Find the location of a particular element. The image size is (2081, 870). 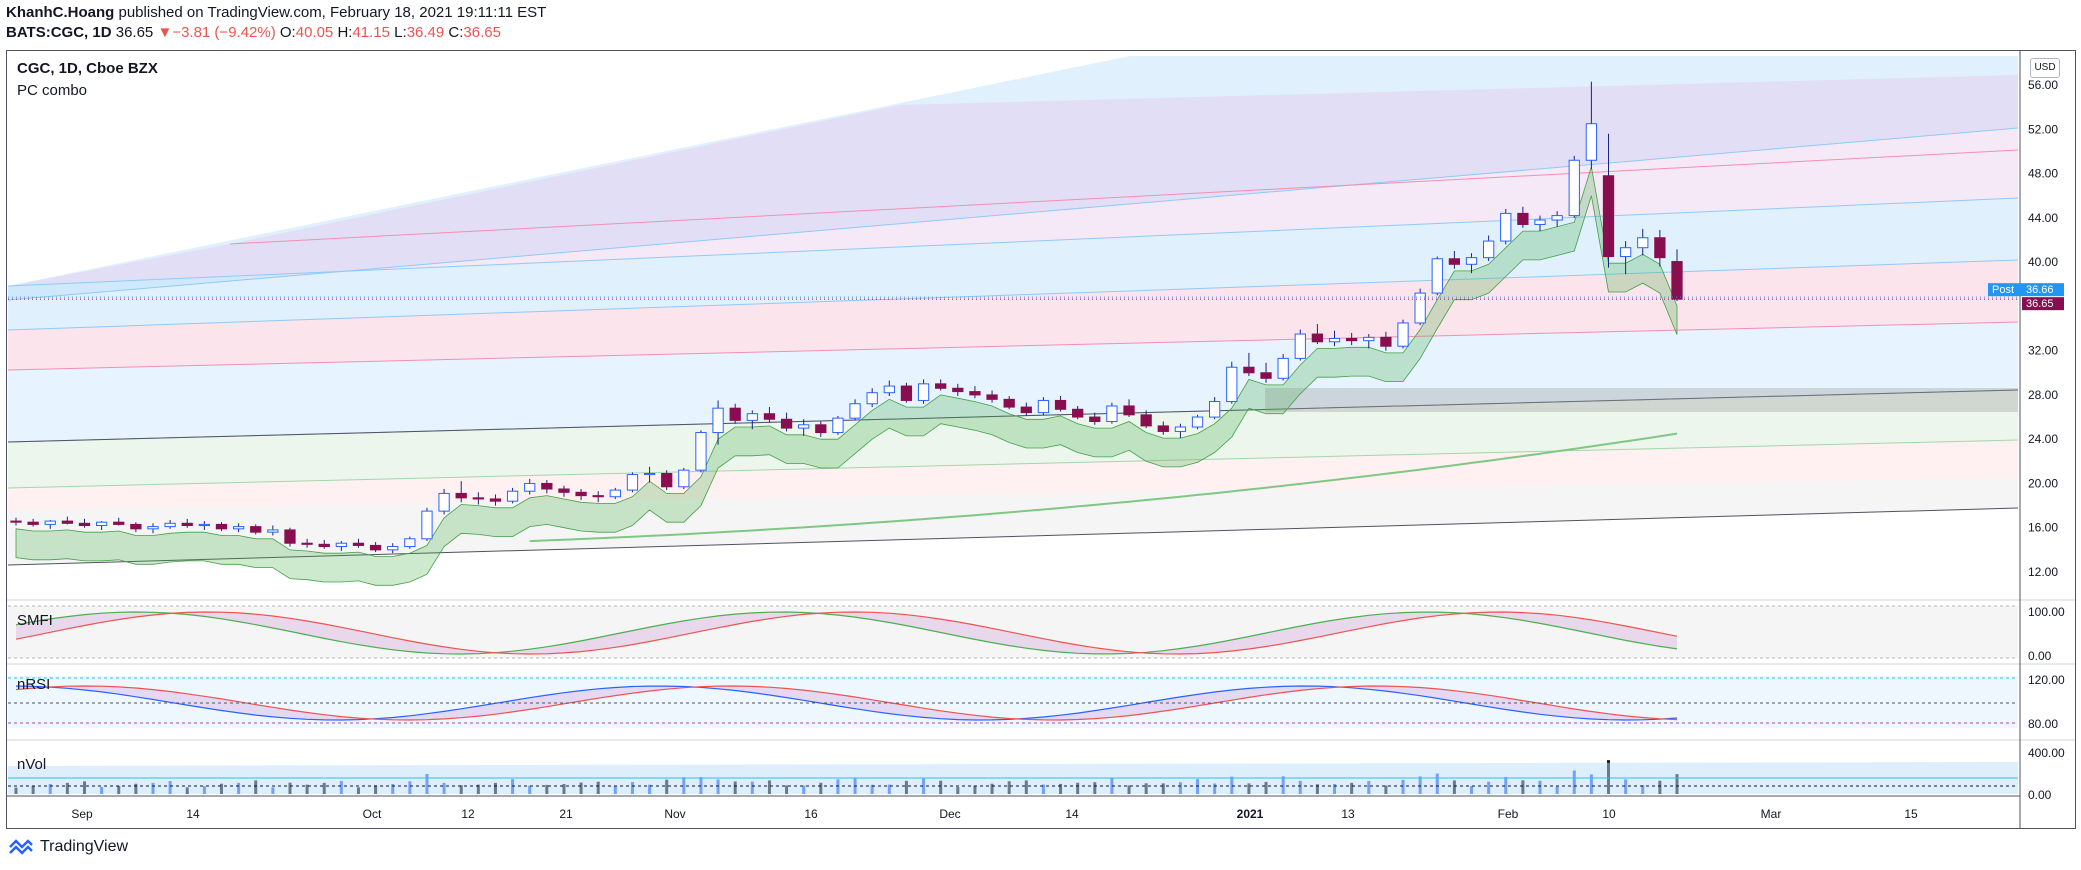

post-badge-label: Post is located at coordinates (2003, 290).